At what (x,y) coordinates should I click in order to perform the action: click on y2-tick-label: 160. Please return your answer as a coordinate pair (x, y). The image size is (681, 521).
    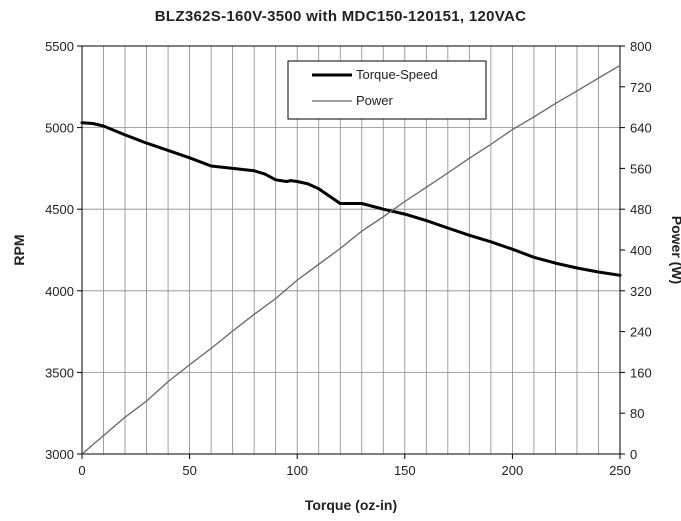
    Looking at the image, I should click on (641, 372).